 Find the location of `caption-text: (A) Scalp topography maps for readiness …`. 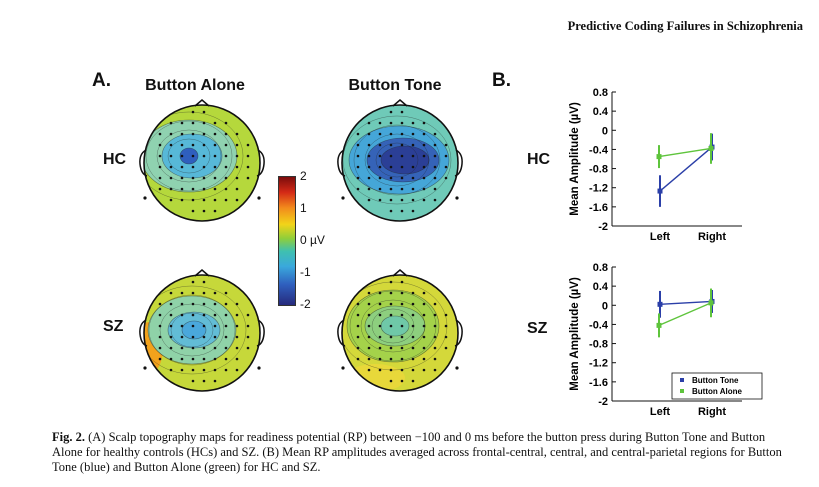

caption-text: (A) Scalp topography maps for readiness … is located at coordinates (417, 452).